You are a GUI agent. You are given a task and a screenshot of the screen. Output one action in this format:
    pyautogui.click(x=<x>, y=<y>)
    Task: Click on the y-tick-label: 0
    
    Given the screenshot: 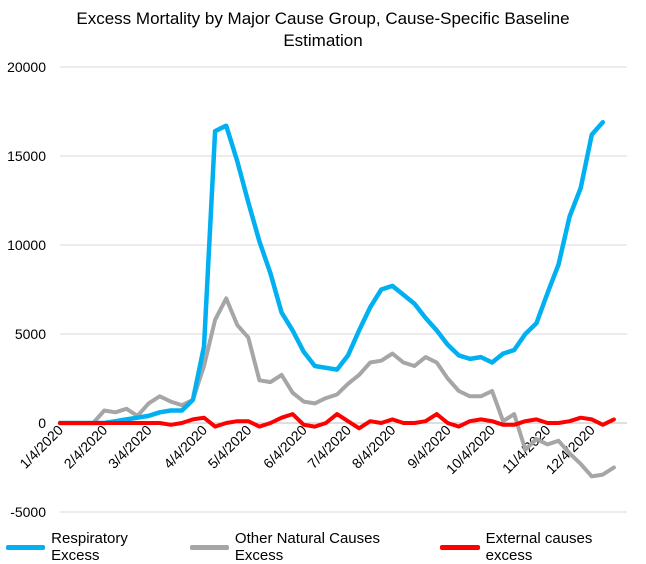 What is the action you would take?
    pyautogui.click(x=42, y=423)
    